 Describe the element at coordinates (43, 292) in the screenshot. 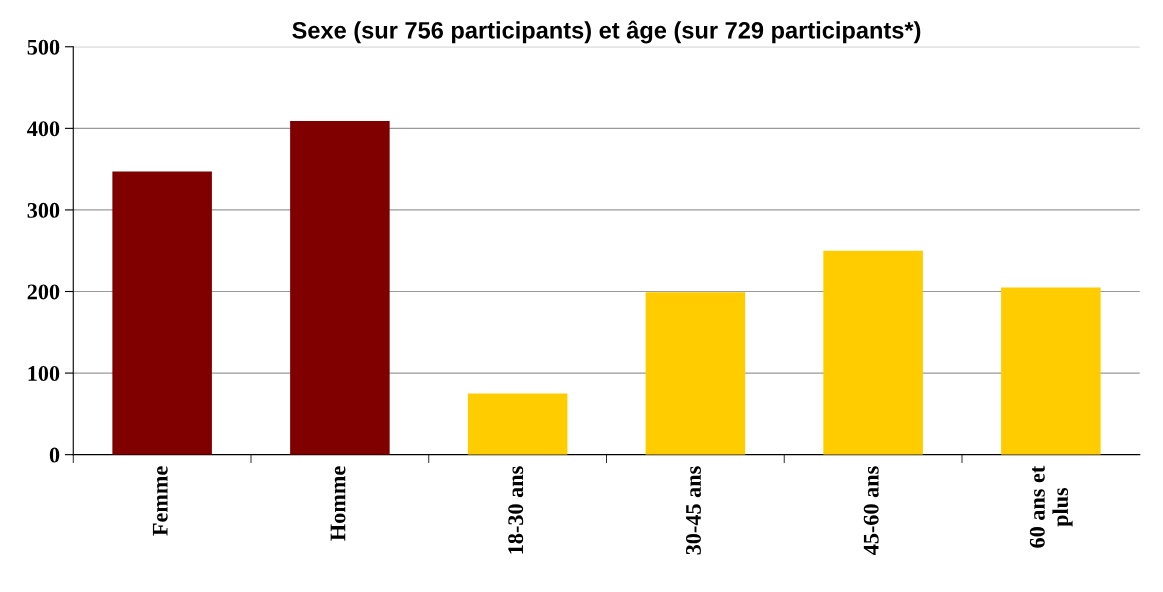

I see `y-tick-label: 200` at that location.